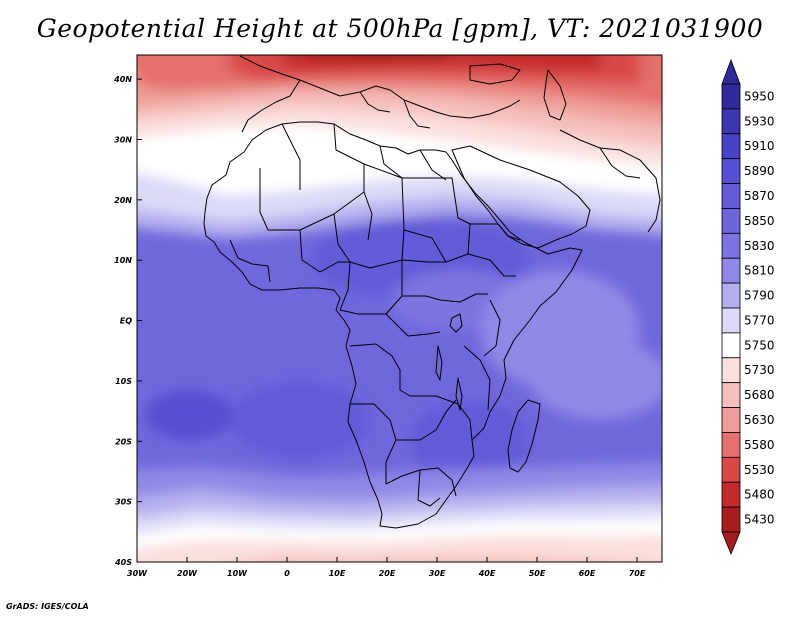 Image resolution: width=800 pixels, height=618 pixels. I want to click on lon-tick-label: 50E, so click(537, 573).